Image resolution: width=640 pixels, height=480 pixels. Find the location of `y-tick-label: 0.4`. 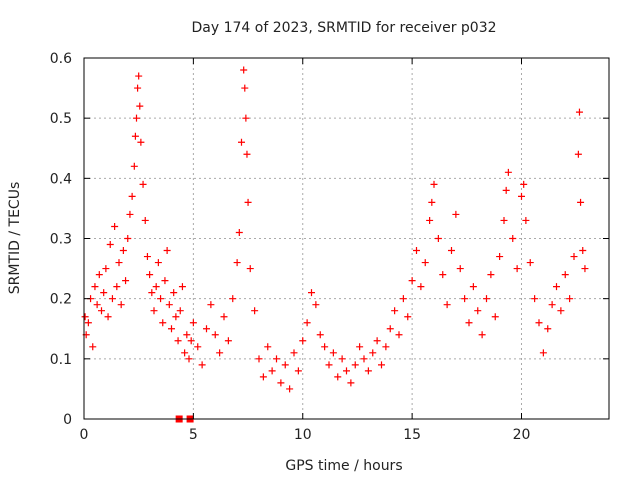

y-tick-label: 0.4 is located at coordinates (61, 179).